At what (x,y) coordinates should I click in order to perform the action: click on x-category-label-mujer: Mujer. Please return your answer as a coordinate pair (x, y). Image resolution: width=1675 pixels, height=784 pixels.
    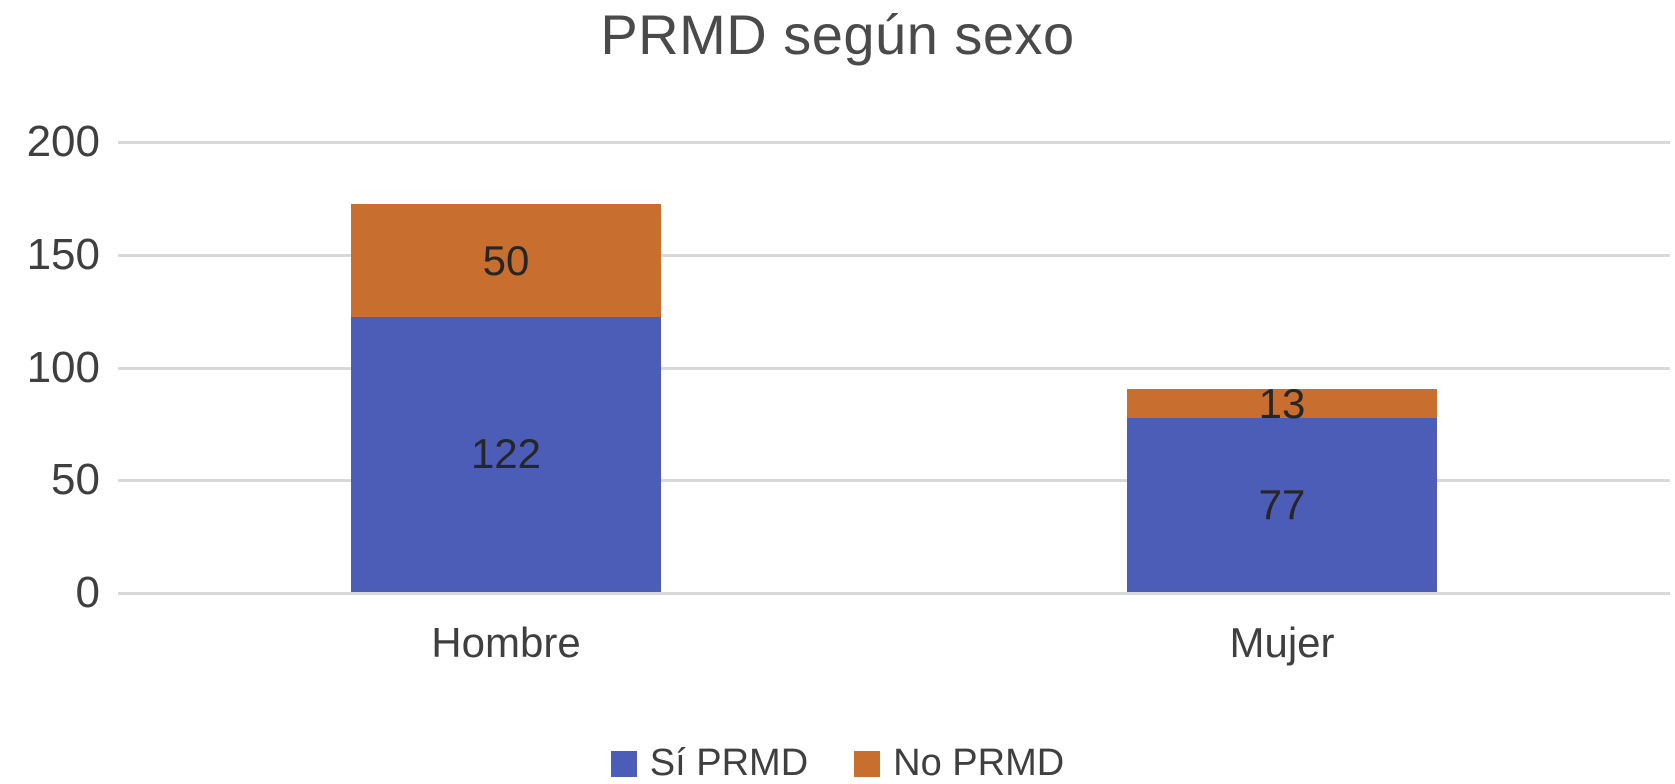
    Looking at the image, I should click on (1282, 642).